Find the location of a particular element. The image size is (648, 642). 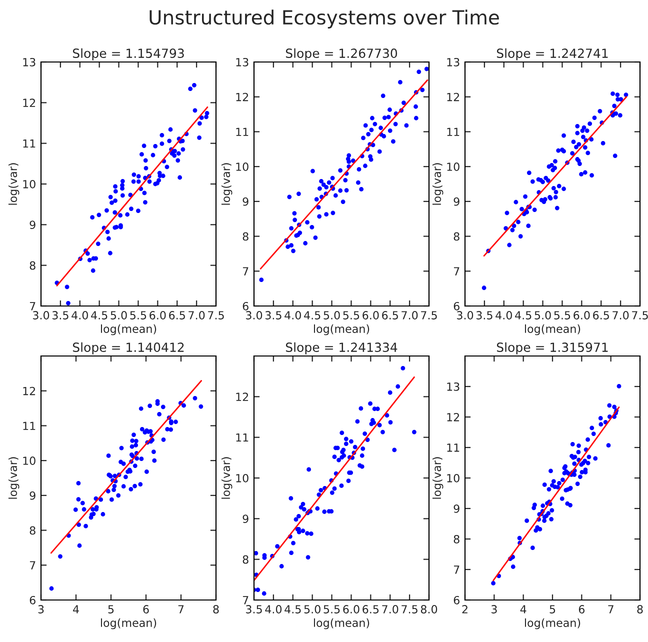

x-tick-label: 6.0 is located at coordinates (582, 315).